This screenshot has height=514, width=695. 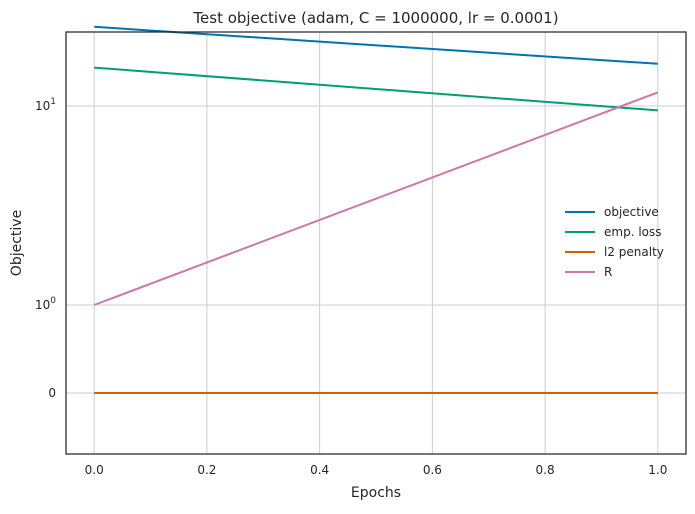 What do you see at coordinates (53, 102) in the screenshot?
I see `y-tick-exponent: 1` at bounding box center [53, 102].